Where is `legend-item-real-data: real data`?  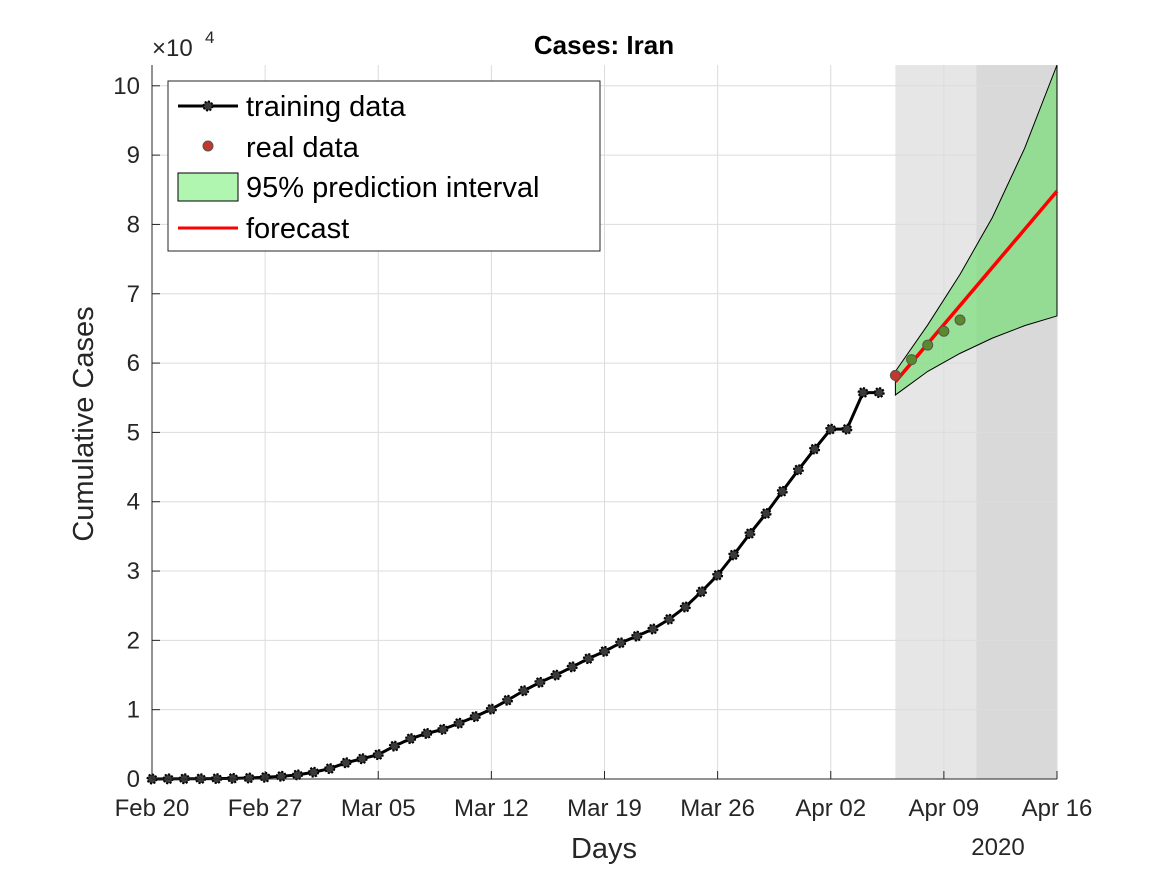 legend-item-real-data: real data is located at coordinates (281, 148).